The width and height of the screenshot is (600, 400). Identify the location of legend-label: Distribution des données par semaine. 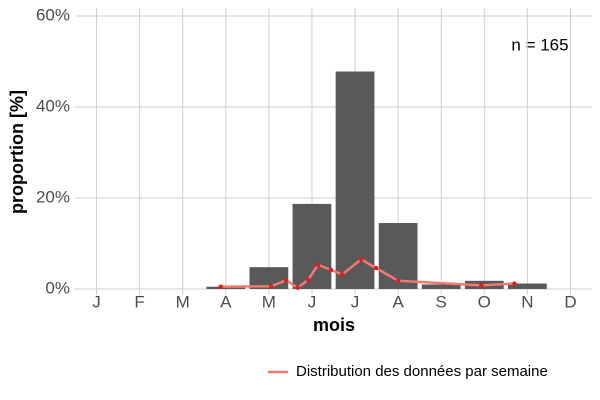
(422, 371).